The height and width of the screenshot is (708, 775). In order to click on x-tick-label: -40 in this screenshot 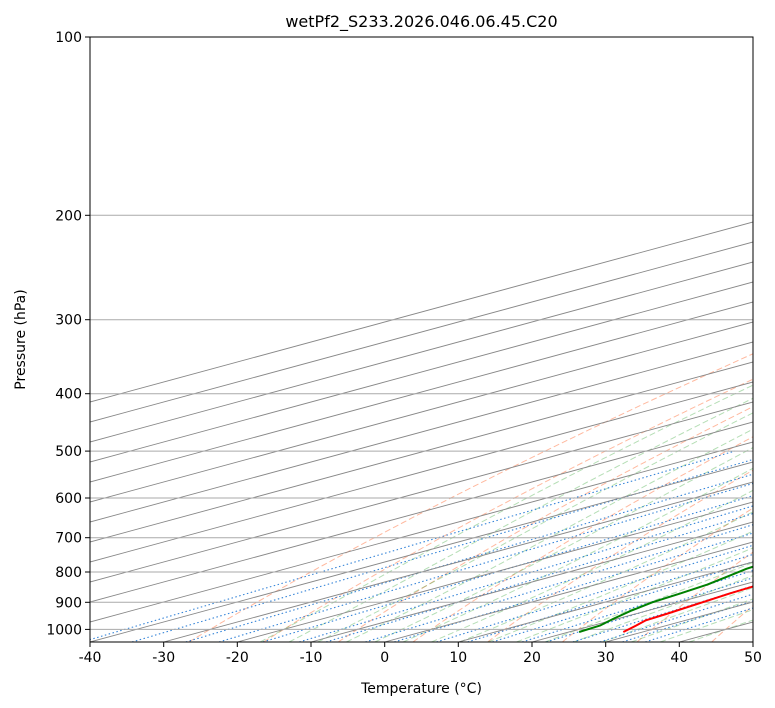, I will do `click(90, 658)`.